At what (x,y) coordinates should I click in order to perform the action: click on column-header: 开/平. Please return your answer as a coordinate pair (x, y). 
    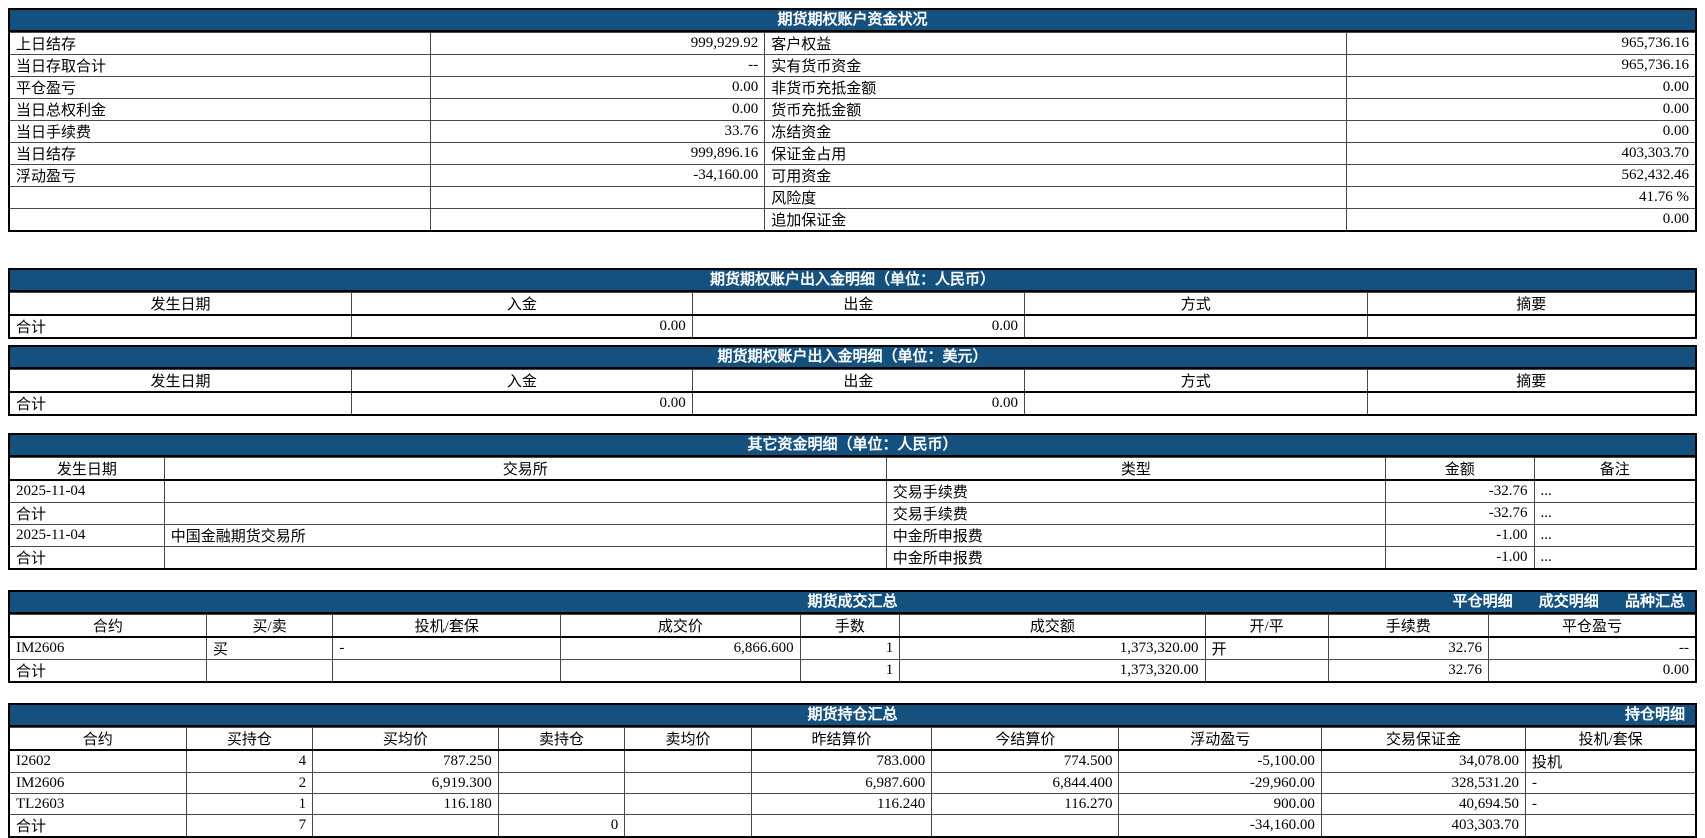
    Looking at the image, I should click on (1266, 626).